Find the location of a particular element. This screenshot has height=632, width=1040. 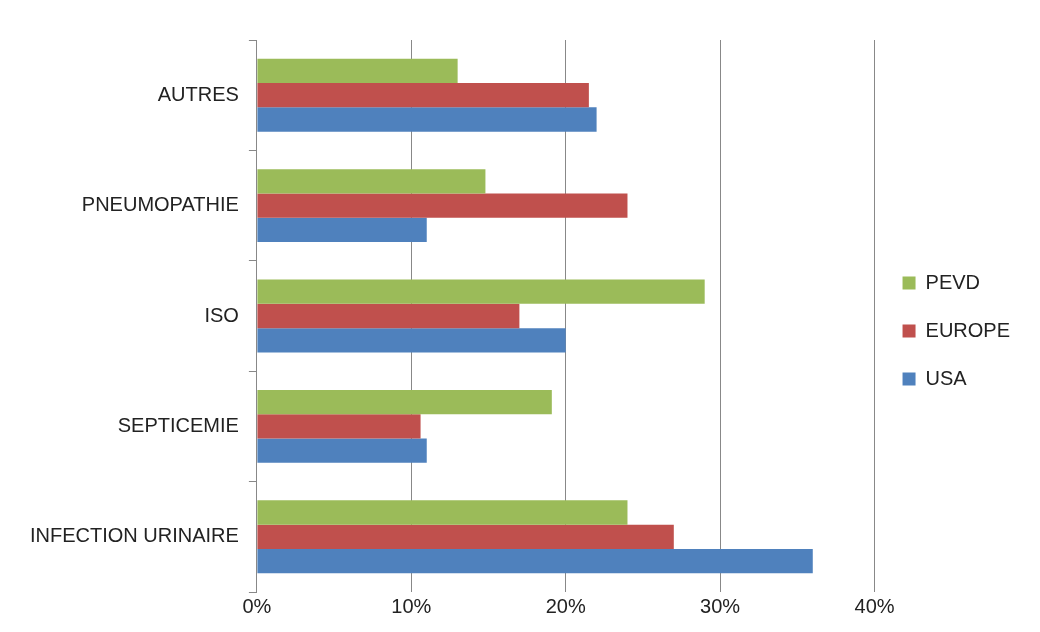

y-tick-label: ISO is located at coordinates (221, 314).